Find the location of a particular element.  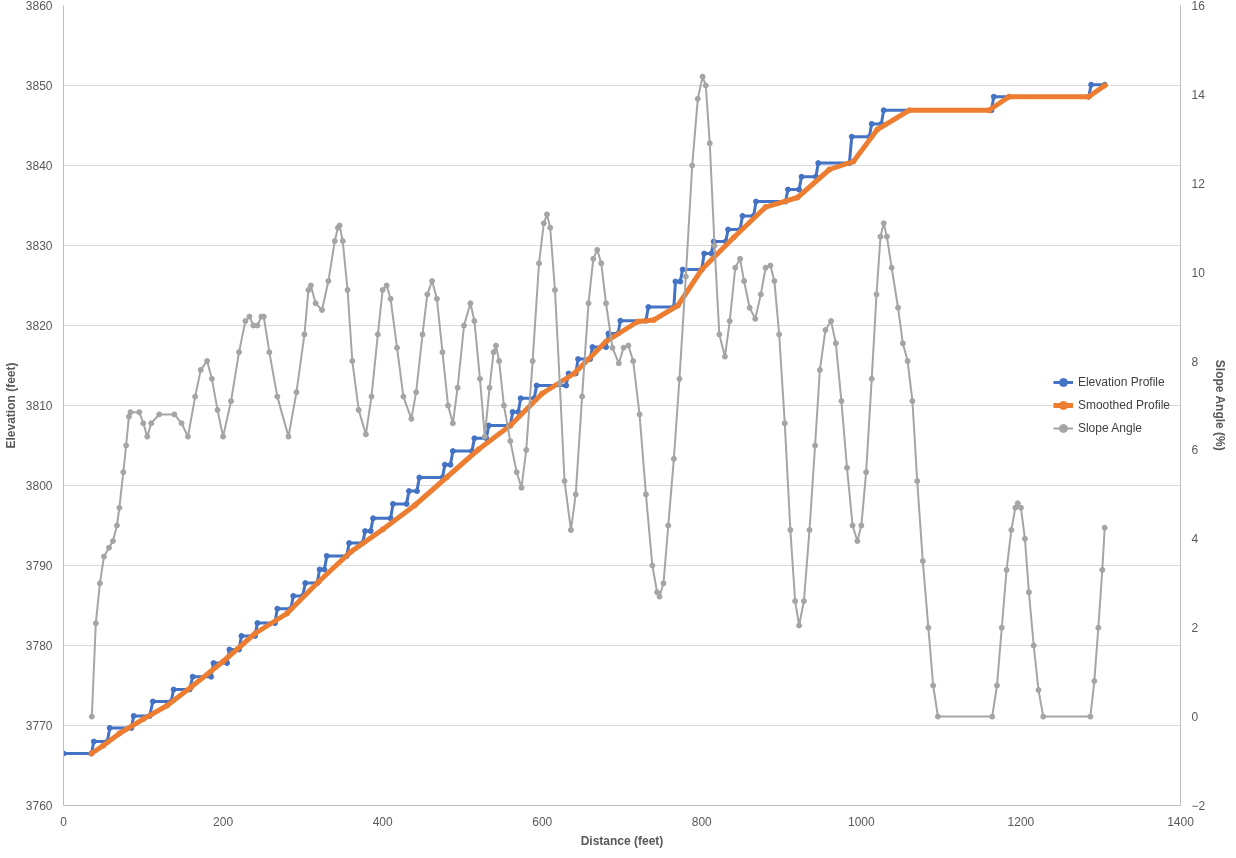

x-tick-label: 200 is located at coordinates (223, 821).